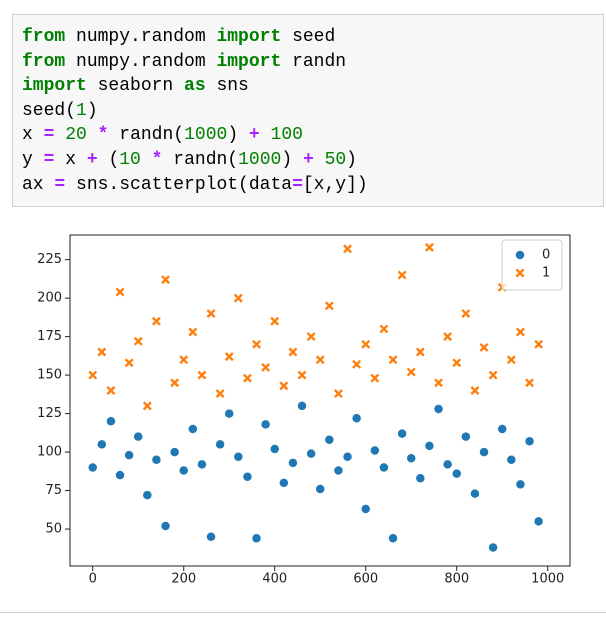 The height and width of the screenshot is (620, 606). What do you see at coordinates (238, 135) in the screenshot?
I see `code-token: )` at bounding box center [238, 135].